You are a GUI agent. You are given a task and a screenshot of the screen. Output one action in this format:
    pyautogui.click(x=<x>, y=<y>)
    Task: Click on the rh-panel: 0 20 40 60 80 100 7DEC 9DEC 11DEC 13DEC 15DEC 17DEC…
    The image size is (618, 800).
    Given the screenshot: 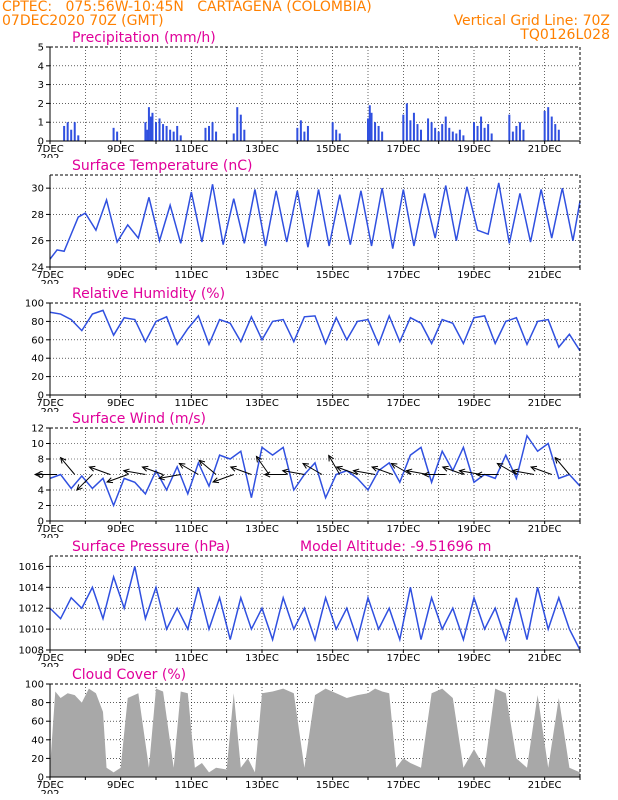 What is the action you would take?
    pyautogui.click(x=303, y=352)
    